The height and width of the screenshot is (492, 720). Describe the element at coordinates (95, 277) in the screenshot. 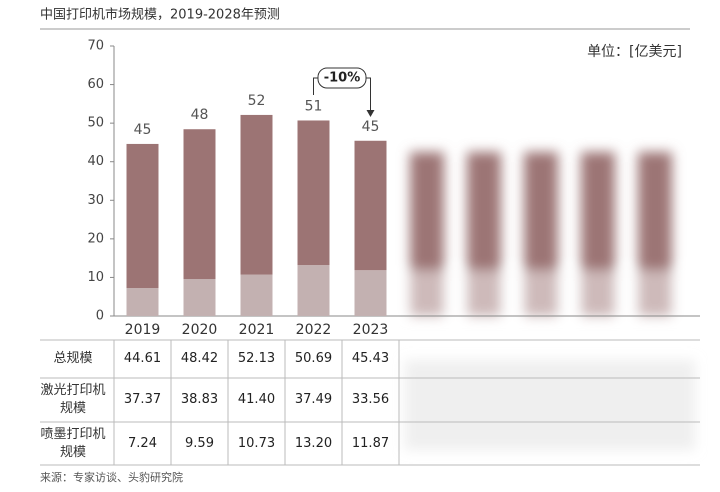

I see `y-tick-label: 10` at that location.